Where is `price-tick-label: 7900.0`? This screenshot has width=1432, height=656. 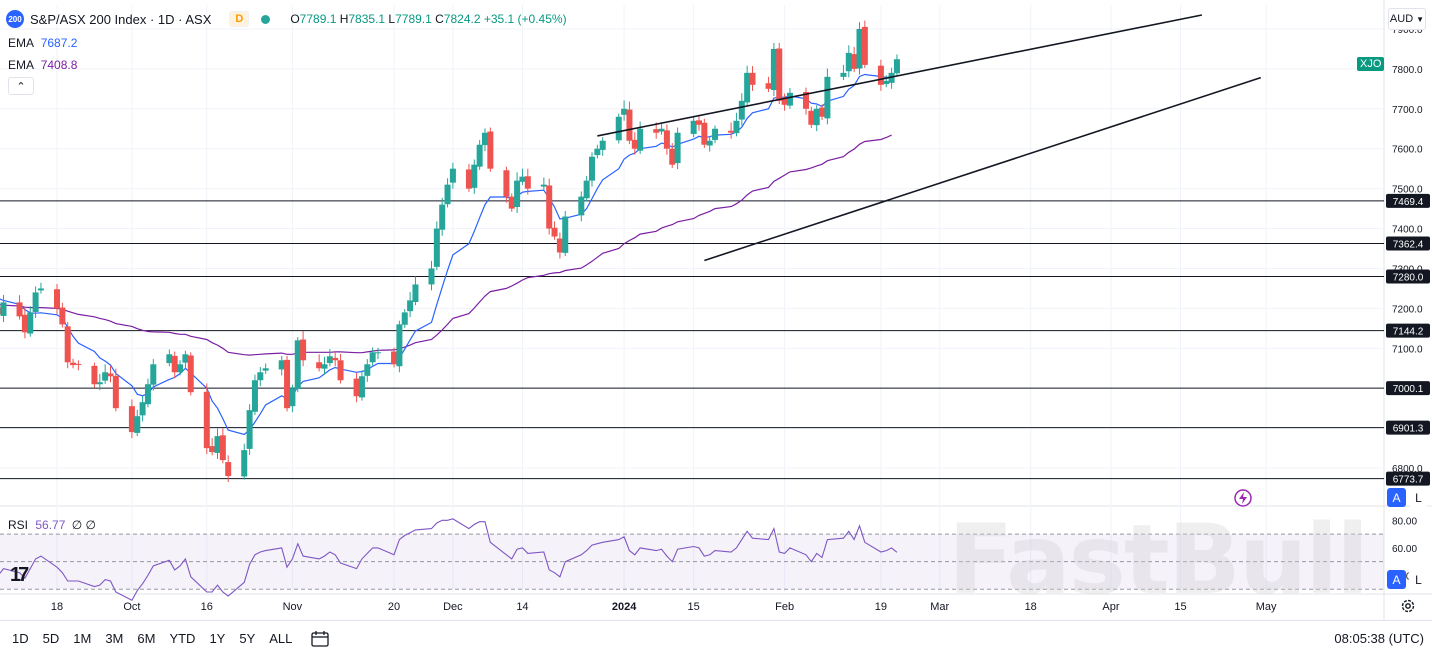
price-tick-label: 7900.0 is located at coordinates (1407, 30).